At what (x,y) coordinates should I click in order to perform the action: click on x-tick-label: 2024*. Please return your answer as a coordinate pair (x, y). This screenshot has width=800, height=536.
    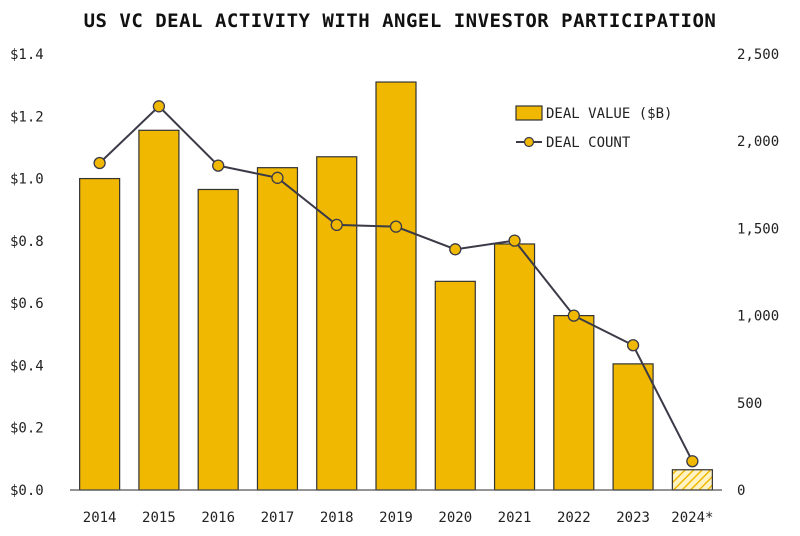
    Looking at the image, I should click on (692, 518).